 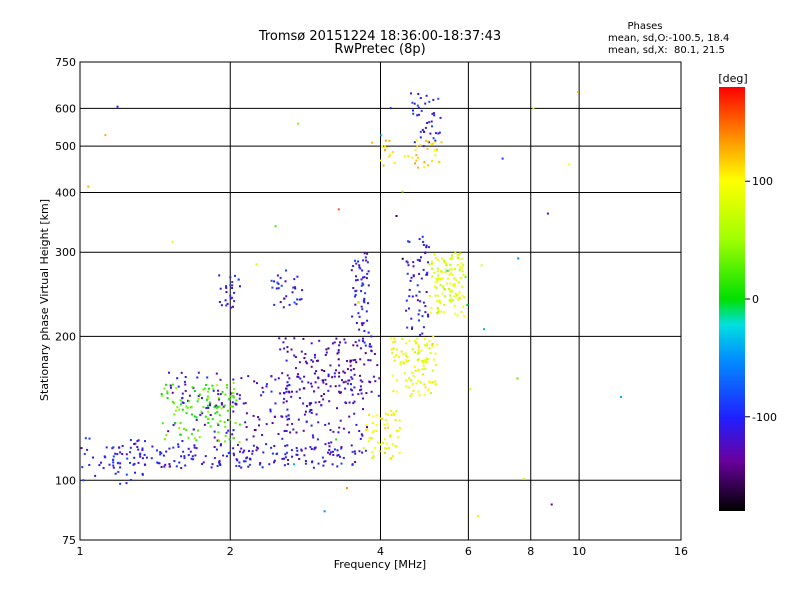 What do you see at coordinates (65, 480) in the screenshot?
I see `y-tick-label: 100` at bounding box center [65, 480].